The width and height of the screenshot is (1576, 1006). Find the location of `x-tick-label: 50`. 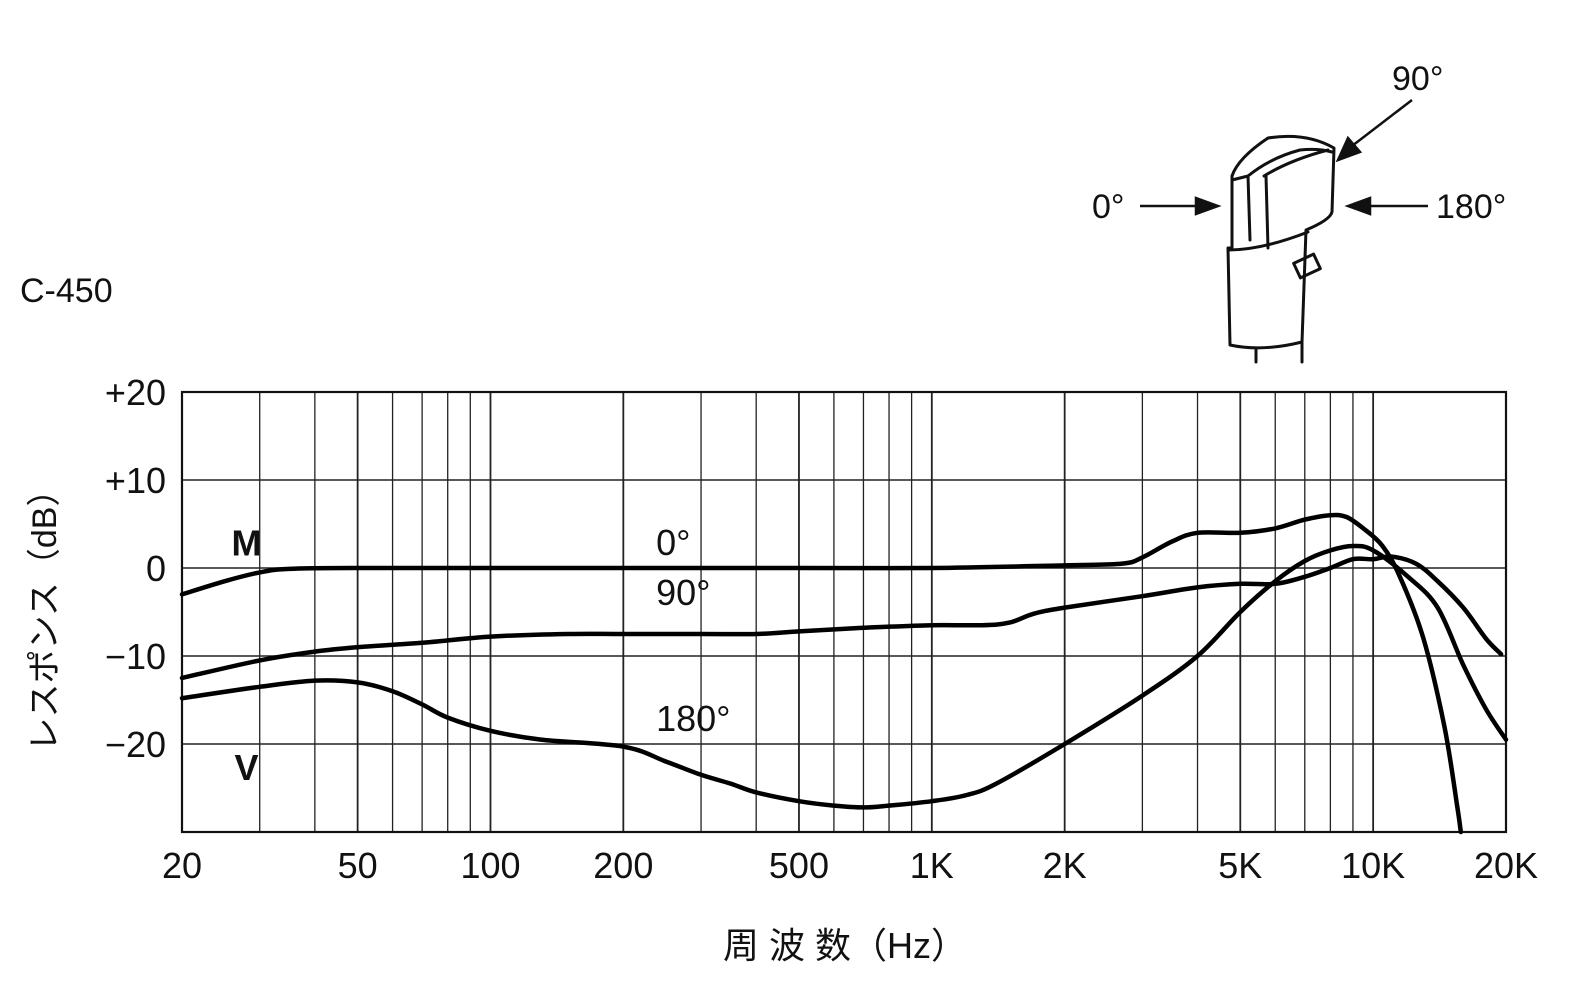

x-tick-label: 50 is located at coordinates (358, 865).